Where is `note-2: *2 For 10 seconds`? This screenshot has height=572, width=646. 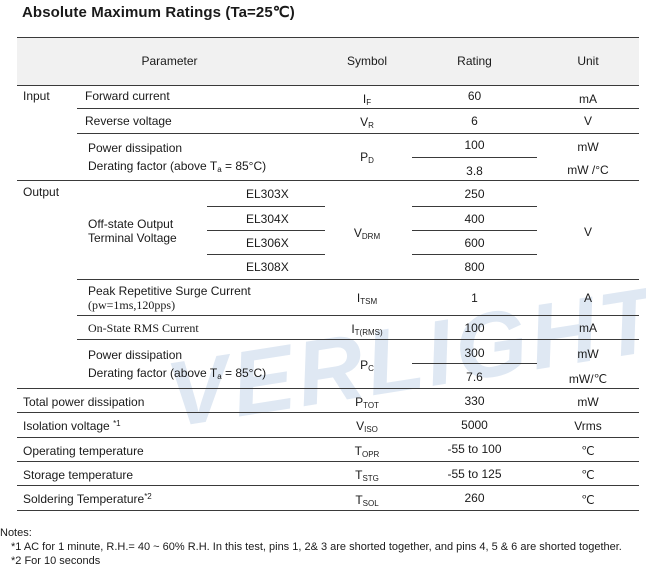 note-2: *2 For 10 seconds is located at coordinates (56, 561).